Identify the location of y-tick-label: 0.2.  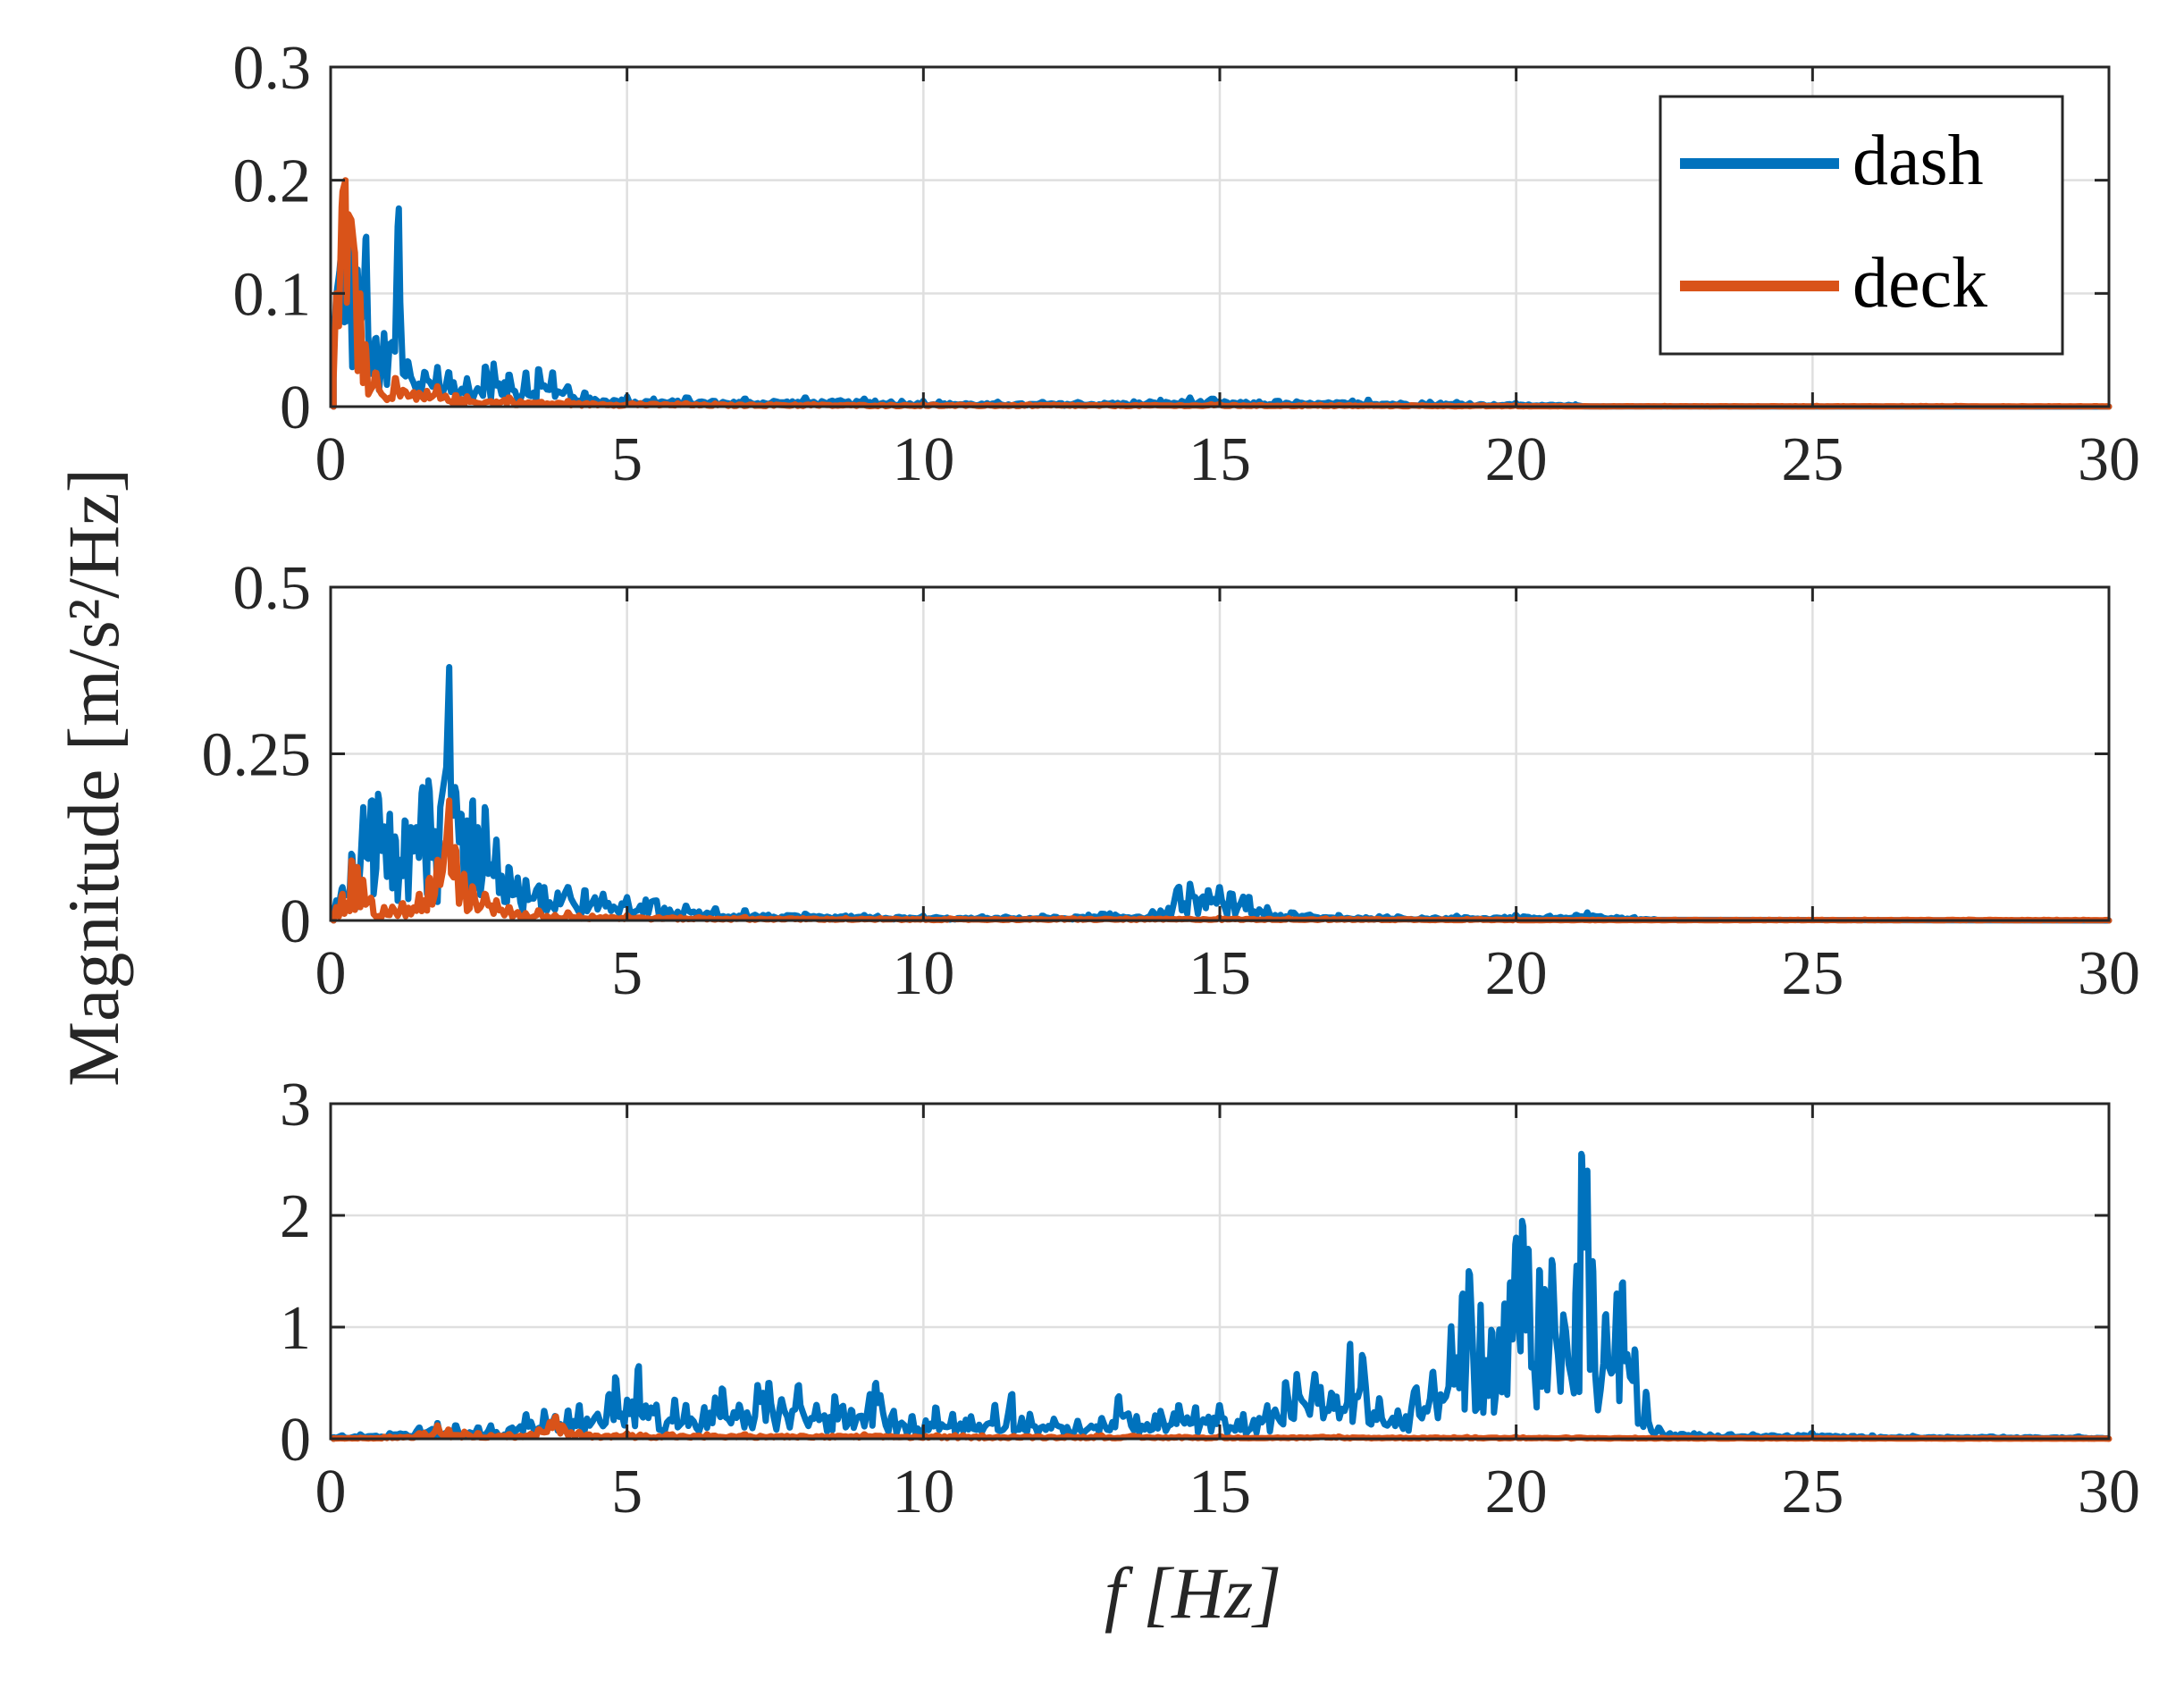
(272, 181).